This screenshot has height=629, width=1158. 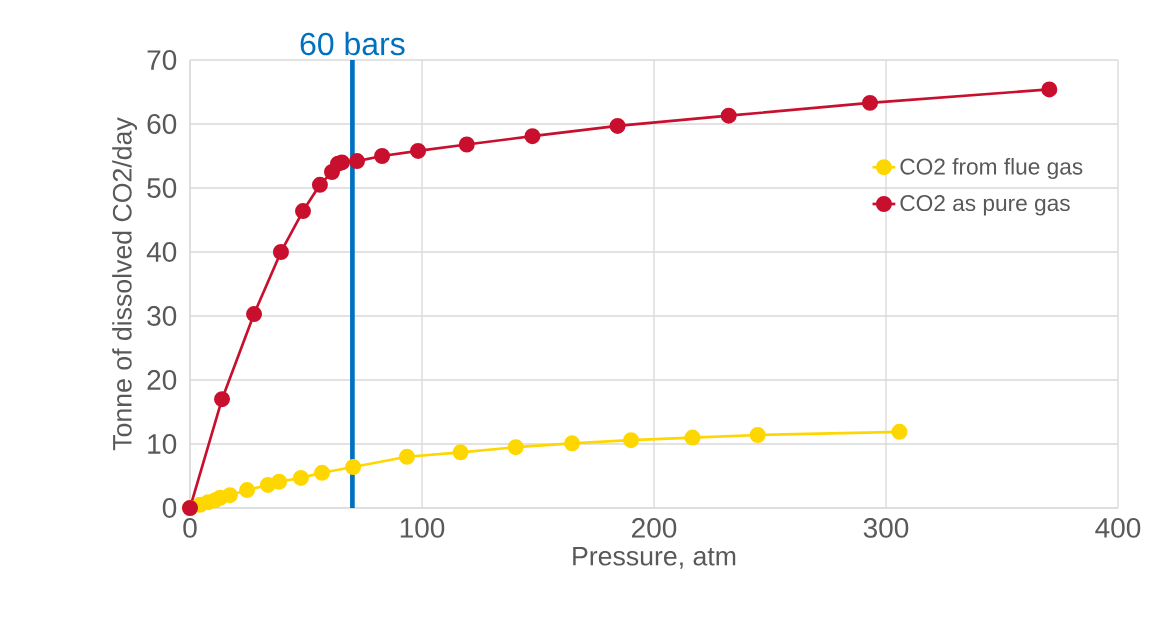 I want to click on x-tick-label: 0, so click(x=190, y=528).